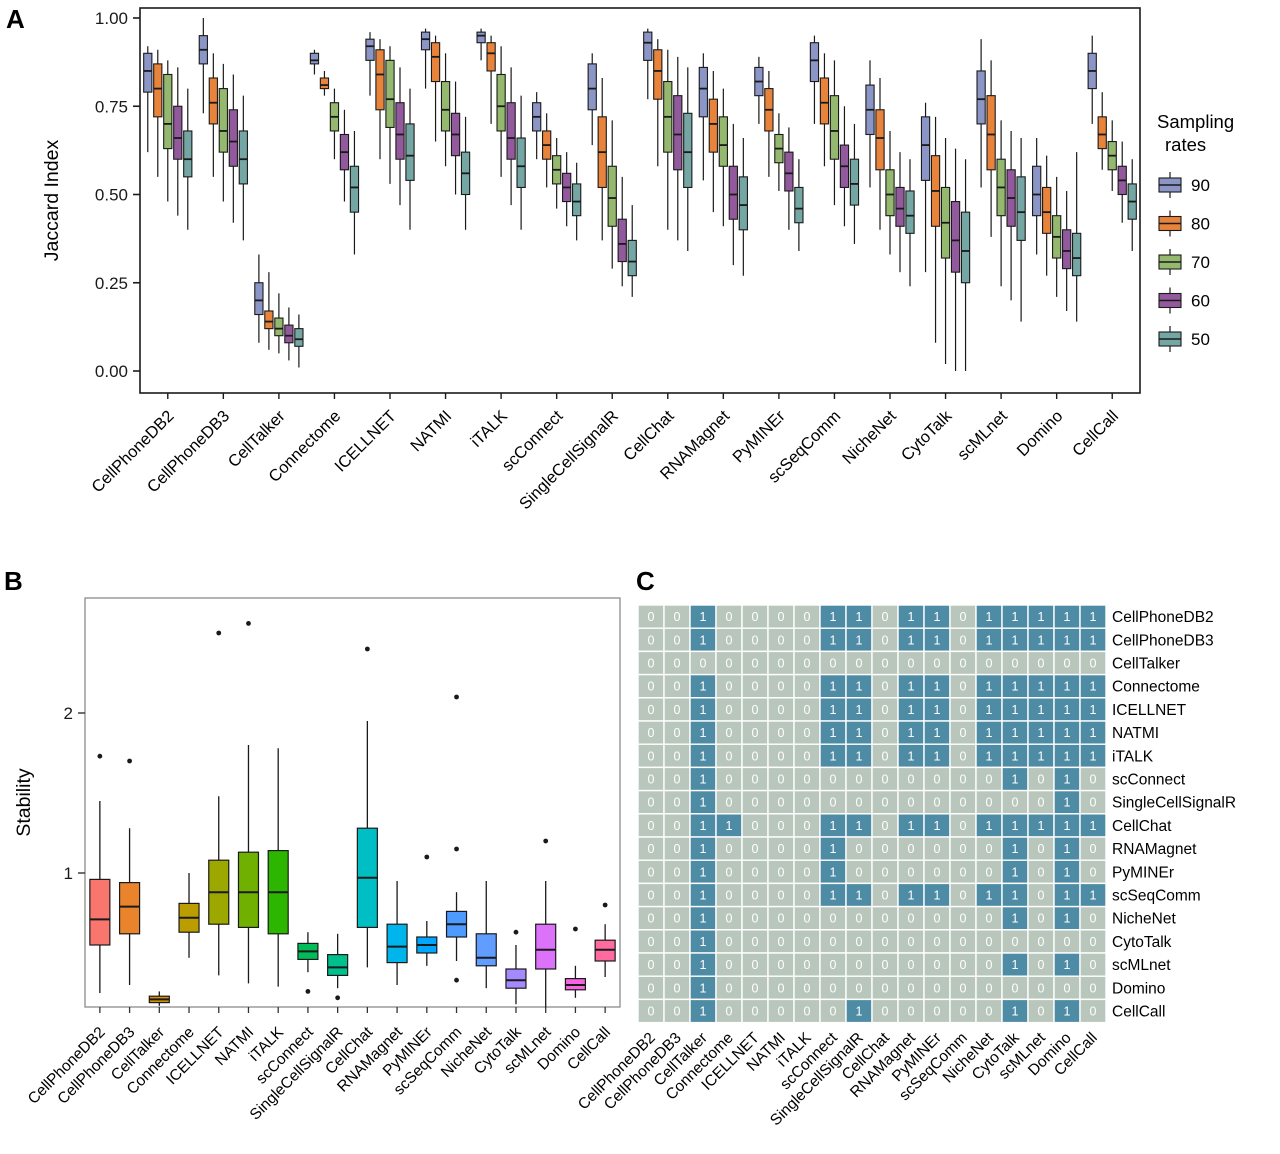 The width and height of the screenshot is (1280, 1154). What do you see at coordinates (68, 713) in the screenshot?
I see `y-tick-label: 2` at bounding box center [68, 713].